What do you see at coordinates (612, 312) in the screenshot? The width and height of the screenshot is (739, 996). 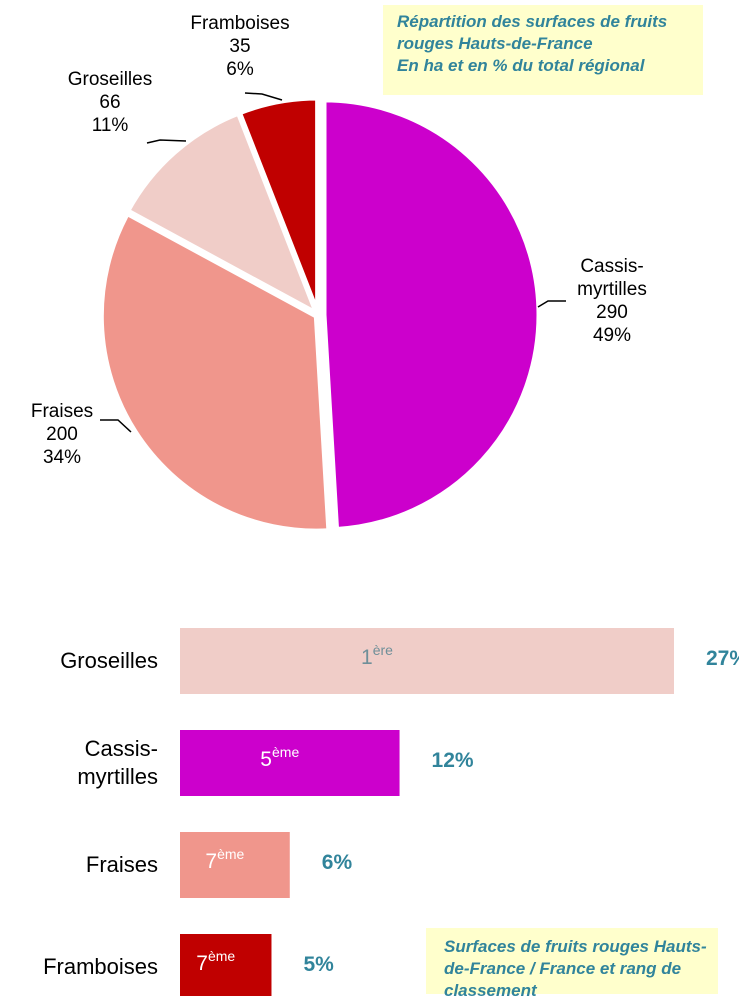 I see `pie-label-value: 290` at bounding box center [612, 312].